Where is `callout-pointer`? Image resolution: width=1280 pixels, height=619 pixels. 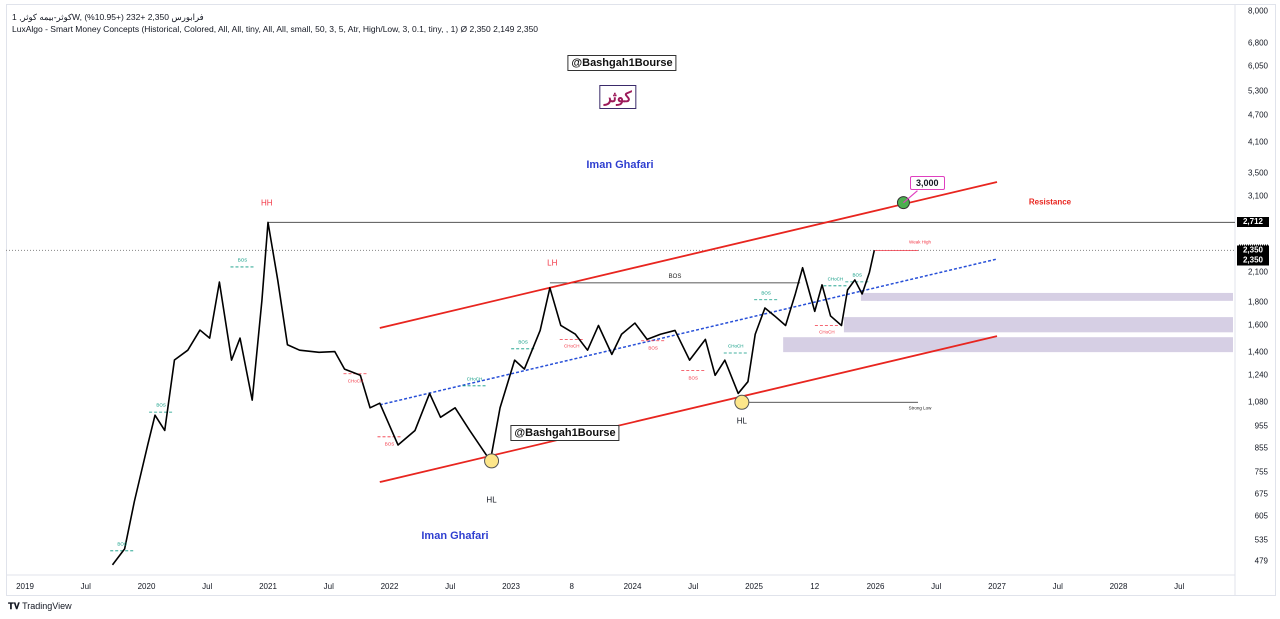 callout-pointer is located at coordinates (910, 197).